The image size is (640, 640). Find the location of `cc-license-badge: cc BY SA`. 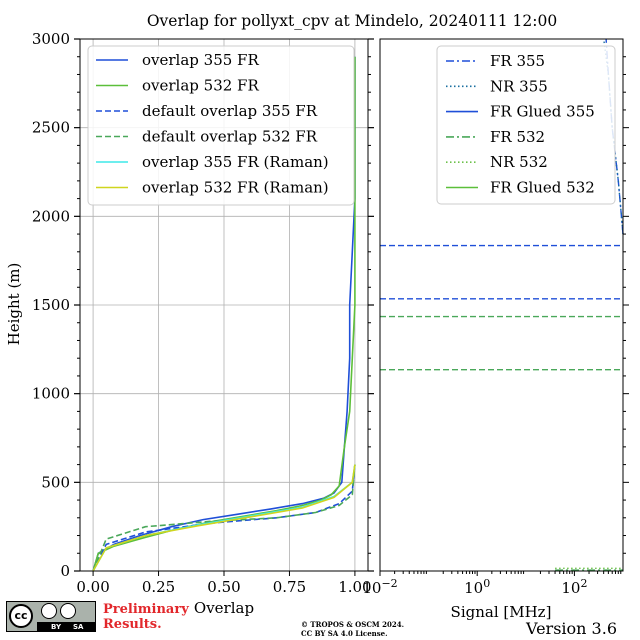

cc-license-badge: cc BY SA is located at coordinates (51, 616).